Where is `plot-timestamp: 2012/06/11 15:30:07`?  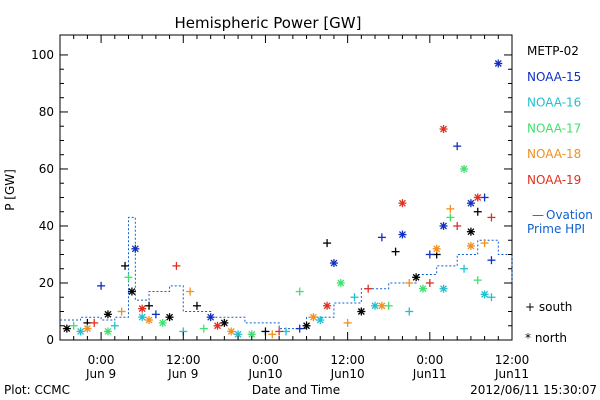 plot-timestamp: 2012/06/11 15:30:07 is located at coordinates (533, 390).